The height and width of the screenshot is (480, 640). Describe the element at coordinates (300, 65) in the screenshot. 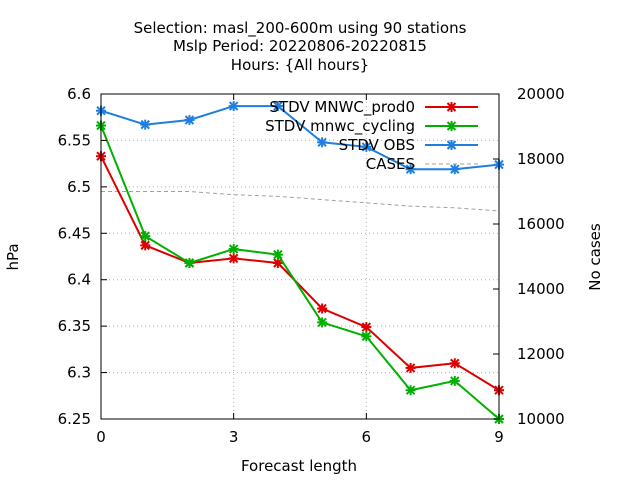

I see `chart-title-line-3: Hours: {All hours}` at that location.